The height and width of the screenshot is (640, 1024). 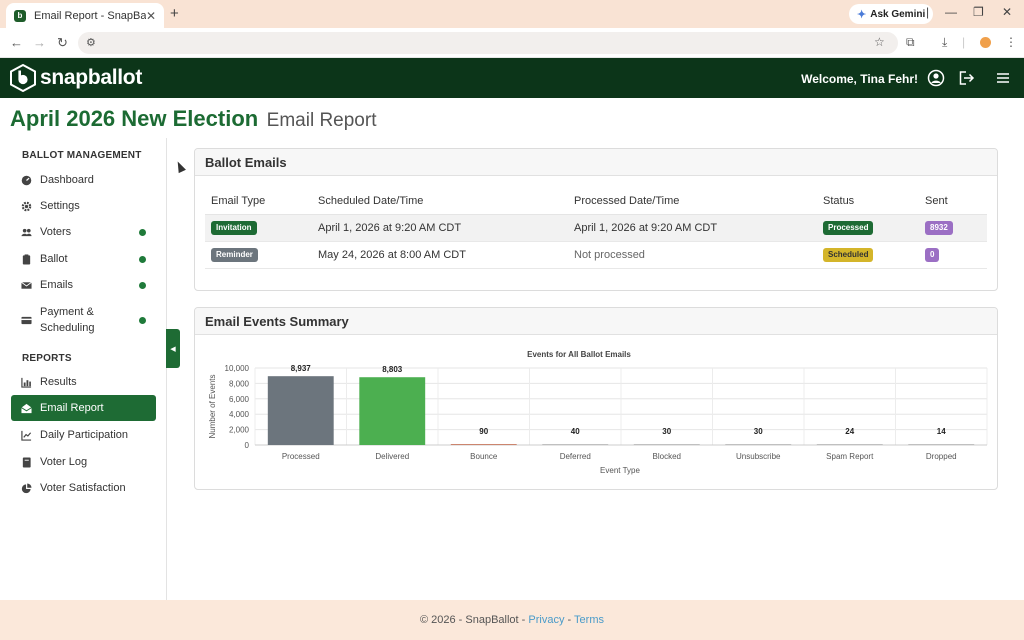 What do you see at coordinates (440, 228) in the screenshot?
I see `scheduled-datetime: April 1, 2026 at 9:20 AM CDT` at bounding box center [440, 228].